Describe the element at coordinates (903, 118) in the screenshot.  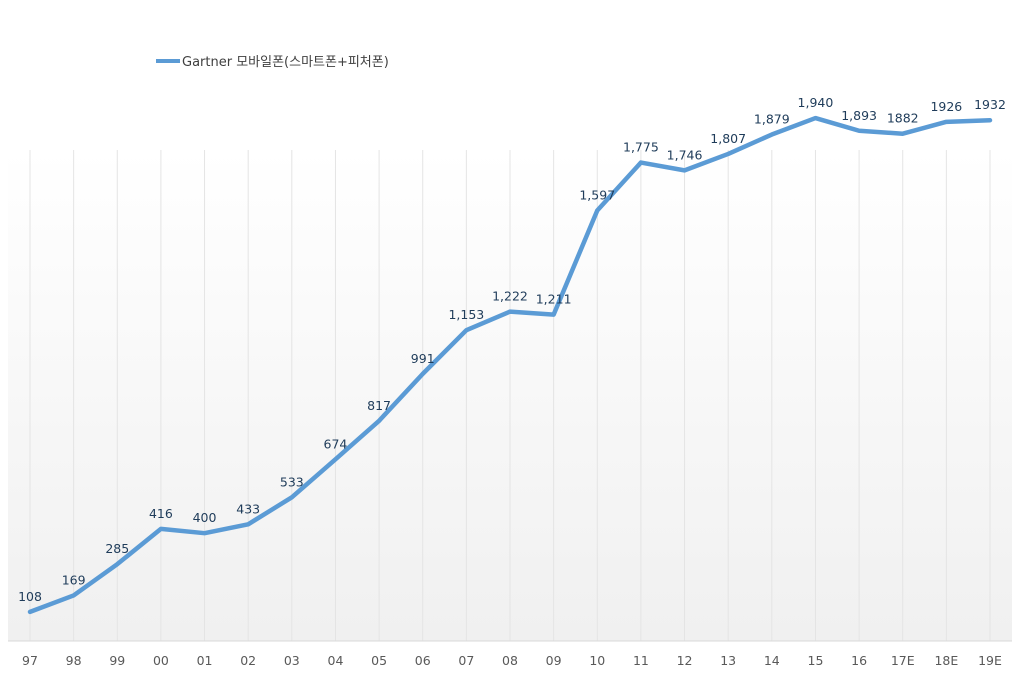
I see `data-label: 1882` at that location.